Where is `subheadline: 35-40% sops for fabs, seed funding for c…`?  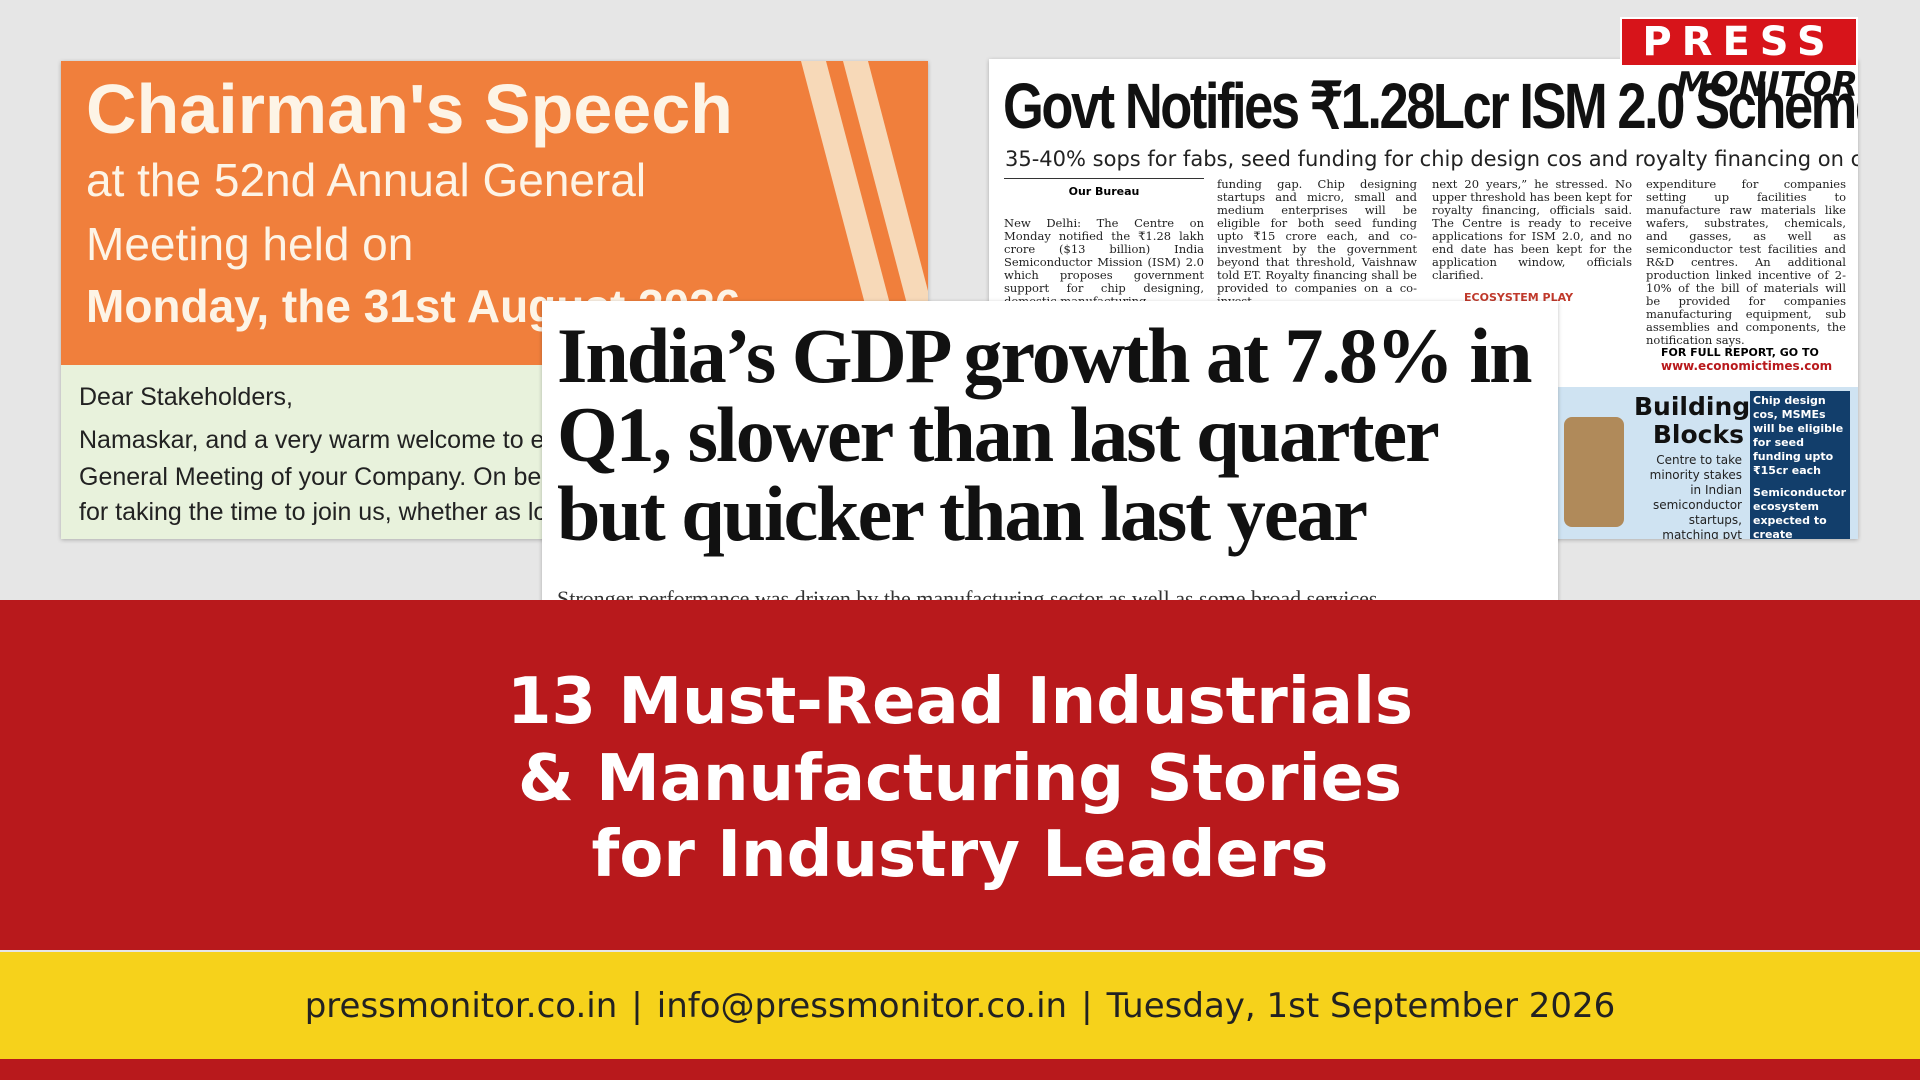 subheadline: 35-40% sops for fabs, seed funding for c… is located at coordinates (1431, 159).